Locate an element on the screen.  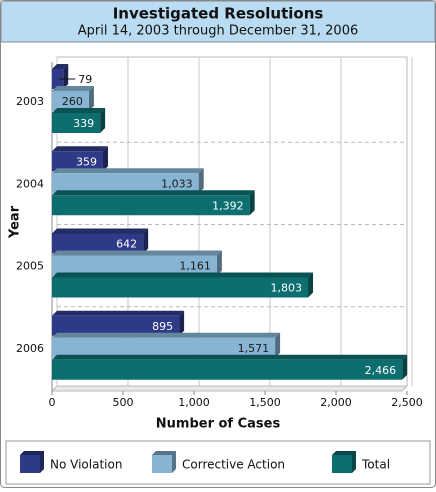
data-label: 260 is located at coordinates (72, 101).